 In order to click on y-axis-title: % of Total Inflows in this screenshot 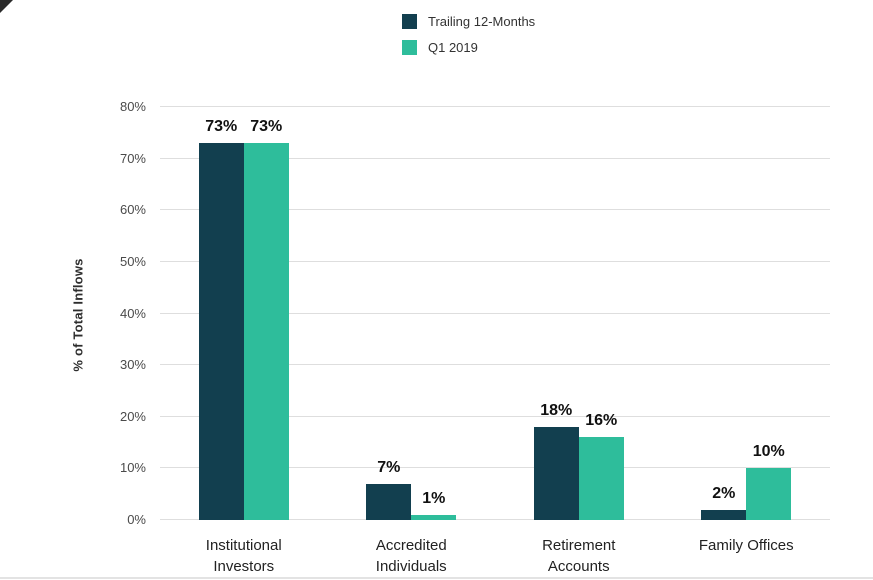, I will do `click(78, 315)`.